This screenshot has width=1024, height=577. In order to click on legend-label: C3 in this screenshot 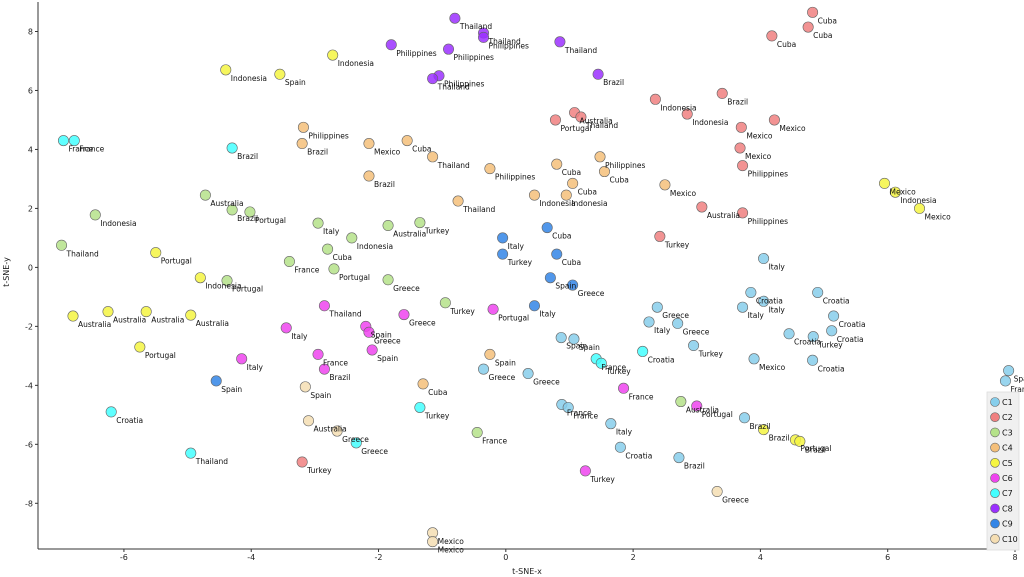, I will do `click(1007, 432)`.